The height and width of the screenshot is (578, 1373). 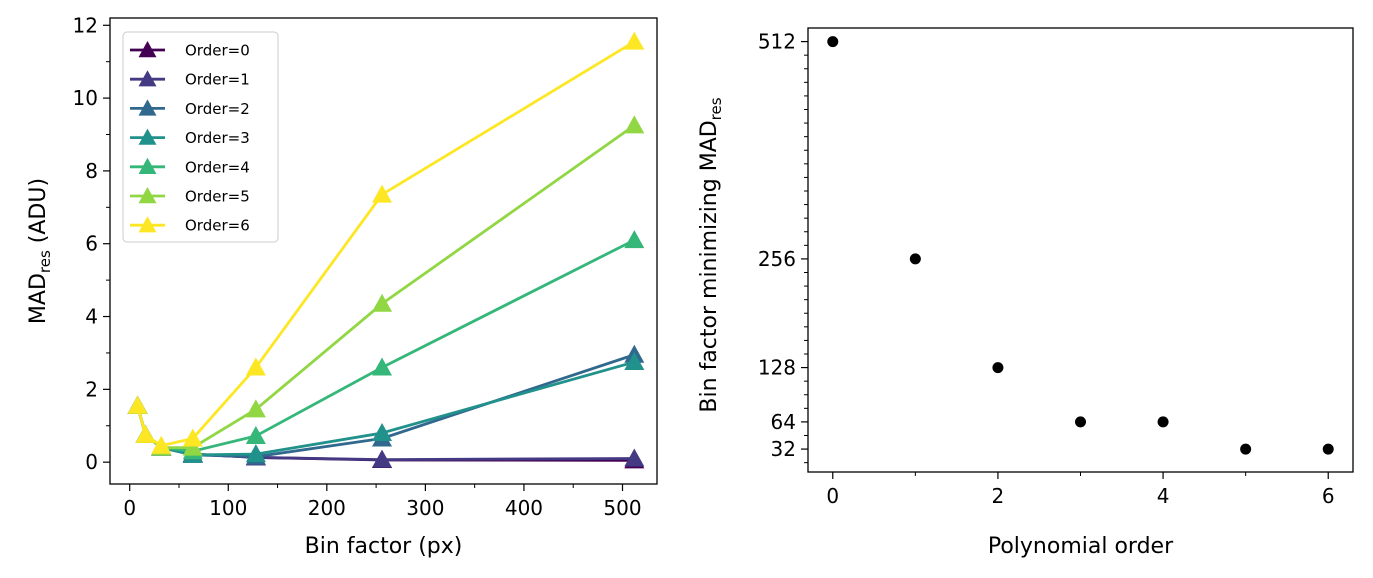 I want to click on legend-item: Order=0, so click(x=190, y=50).